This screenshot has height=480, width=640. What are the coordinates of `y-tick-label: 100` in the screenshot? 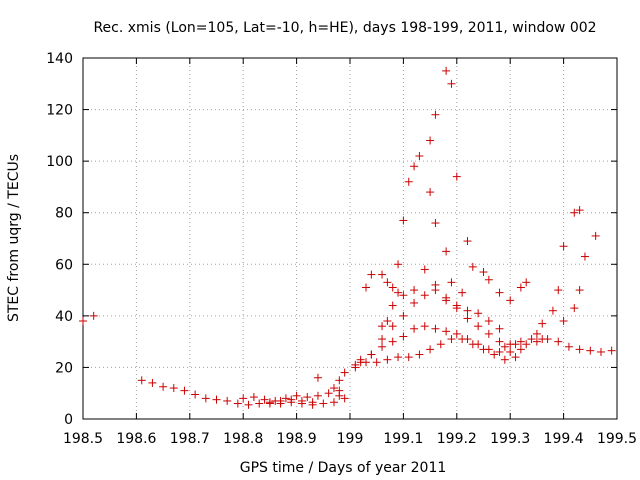 It's located at (59, 162).